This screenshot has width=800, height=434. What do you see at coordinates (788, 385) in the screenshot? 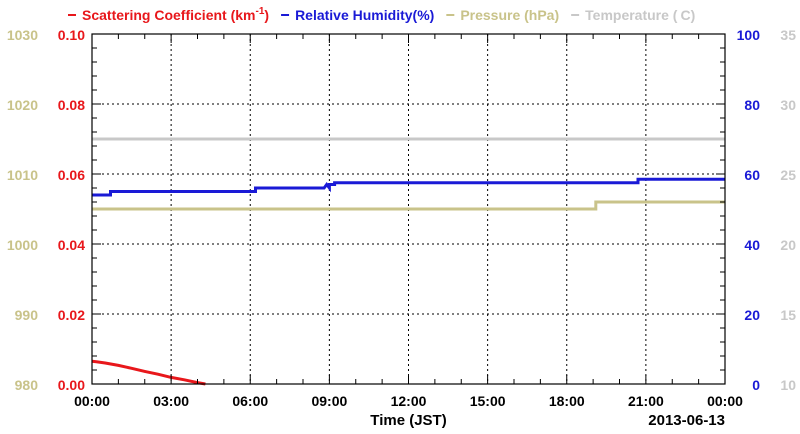
I see `temperature-tick-label: 10` at bounding box center [788, 385].